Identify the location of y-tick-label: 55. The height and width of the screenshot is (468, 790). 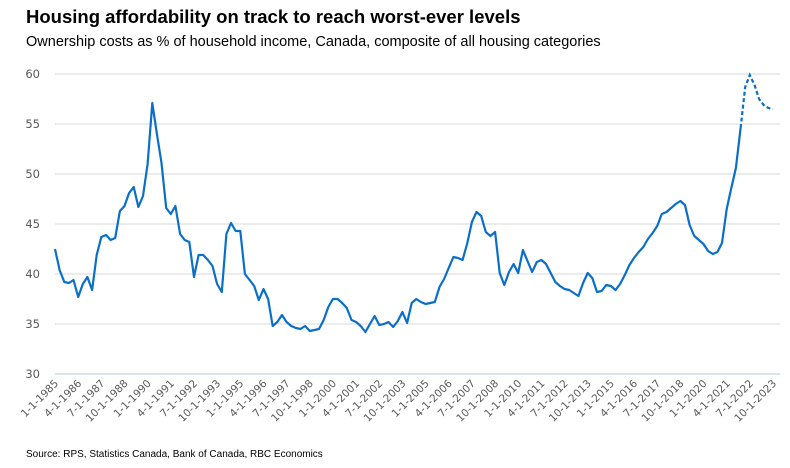
(32, 124).